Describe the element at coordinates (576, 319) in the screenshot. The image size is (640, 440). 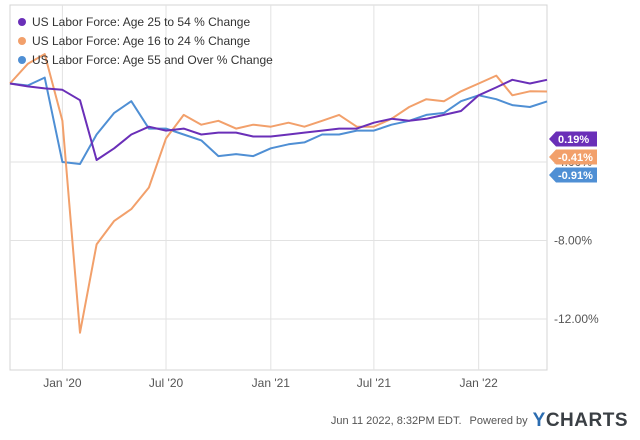
I see `y-tick-label: -12.00%` at that location.